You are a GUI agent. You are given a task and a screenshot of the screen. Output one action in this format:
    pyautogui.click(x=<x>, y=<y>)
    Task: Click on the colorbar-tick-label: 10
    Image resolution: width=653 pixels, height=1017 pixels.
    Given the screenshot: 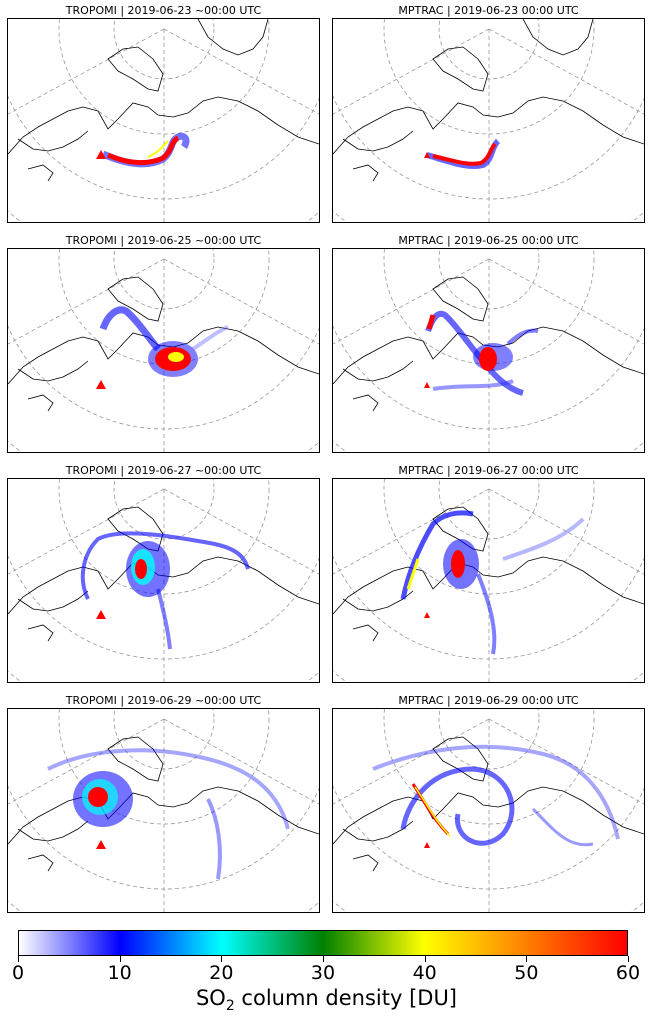 What is the action you would take?
    pyautogui.click(x=119, y=973)
    